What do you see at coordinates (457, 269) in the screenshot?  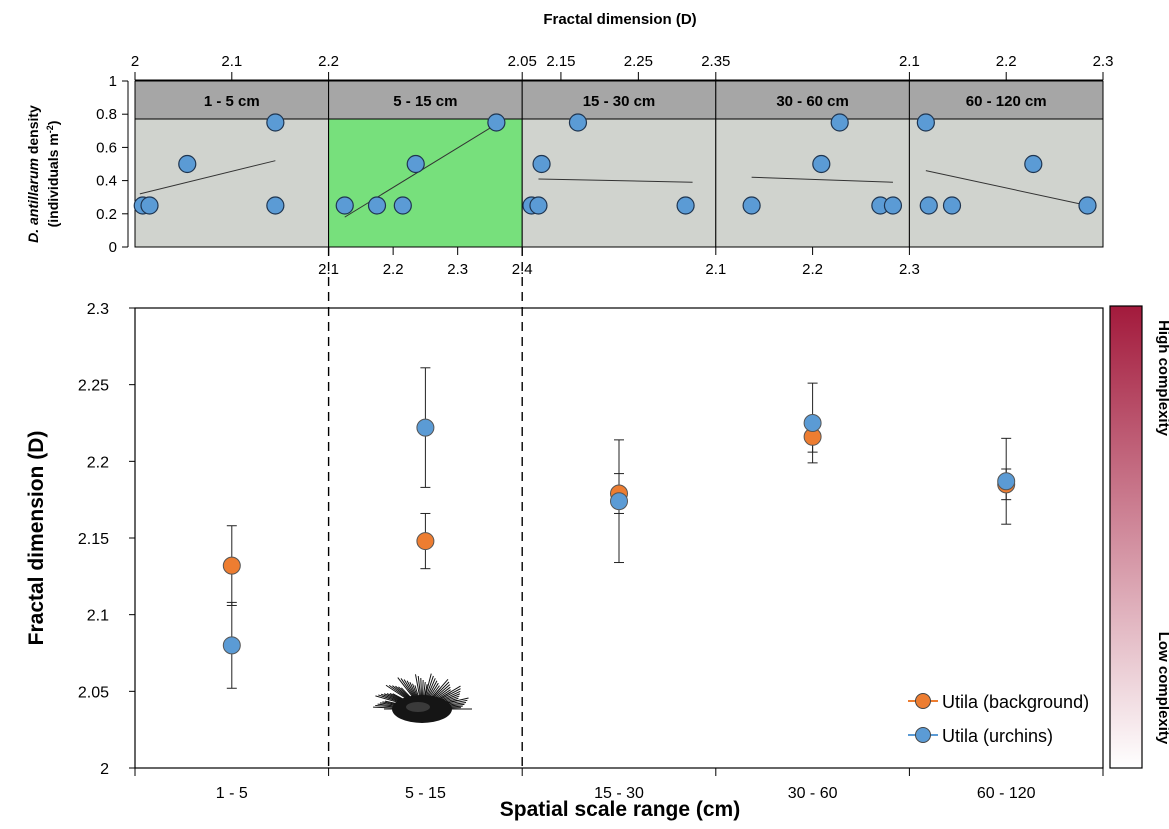 I see `panel-1-bottom-tick-label-2: 2.3` at bounding box center [457, 269].